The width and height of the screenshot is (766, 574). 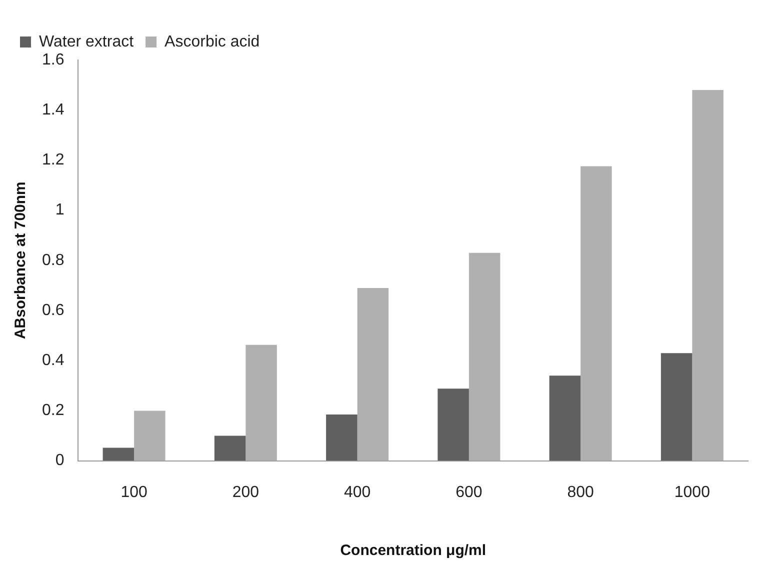 What do you see at coordinates (357, 492) in the screenshot?
I see `x-tick-label: 400` at bounding box center [357, 492].